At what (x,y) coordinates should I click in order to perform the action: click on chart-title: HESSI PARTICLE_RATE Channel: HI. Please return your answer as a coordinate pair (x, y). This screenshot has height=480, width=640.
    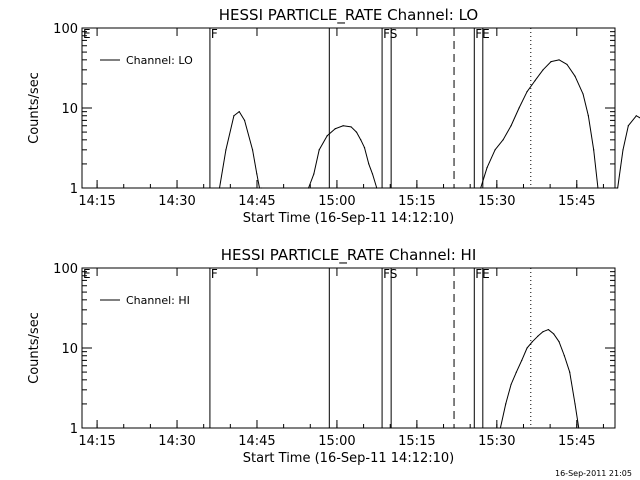
    Looking at the image, I should click on (349, 255).